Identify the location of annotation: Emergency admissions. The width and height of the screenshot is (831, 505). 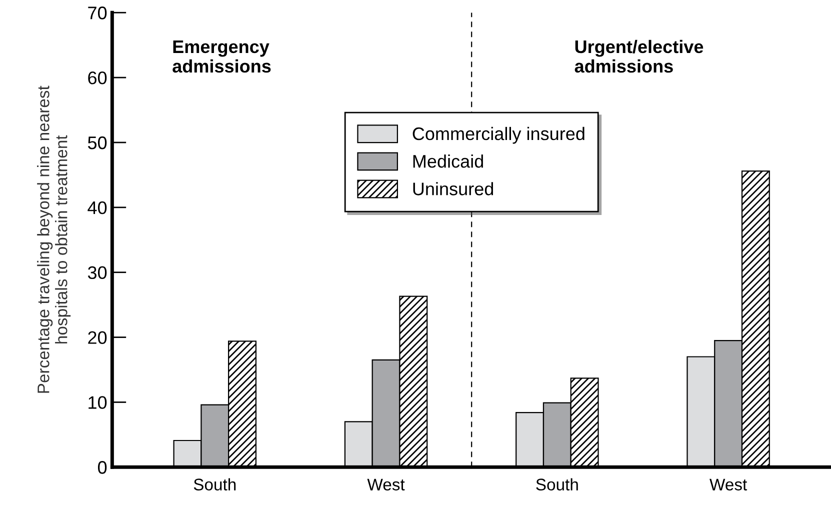
(221, 56).